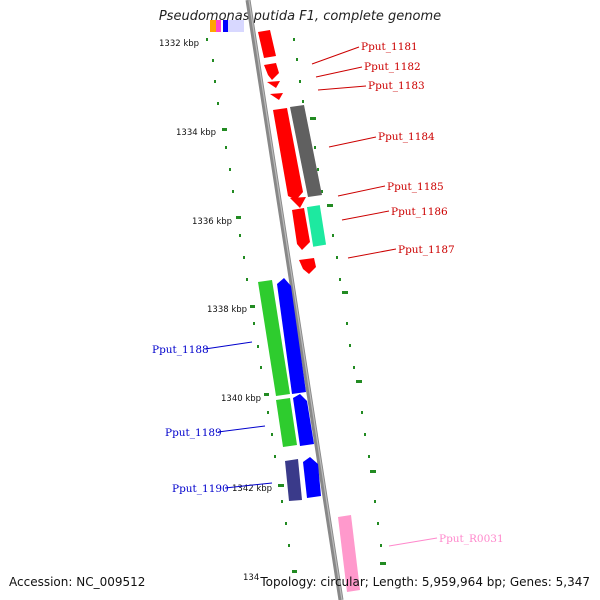 This screenshot has height=600, width=600. What do you see at coordinates (218, 26) in the screenshot?
I see `fragment-magenta` at bounding box center [218, 26].